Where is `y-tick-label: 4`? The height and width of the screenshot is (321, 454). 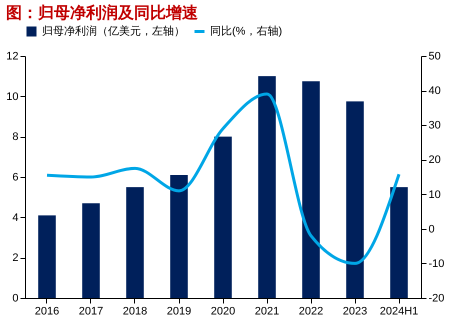 y-tick-label: 4 is located at coordinates (15, 218).